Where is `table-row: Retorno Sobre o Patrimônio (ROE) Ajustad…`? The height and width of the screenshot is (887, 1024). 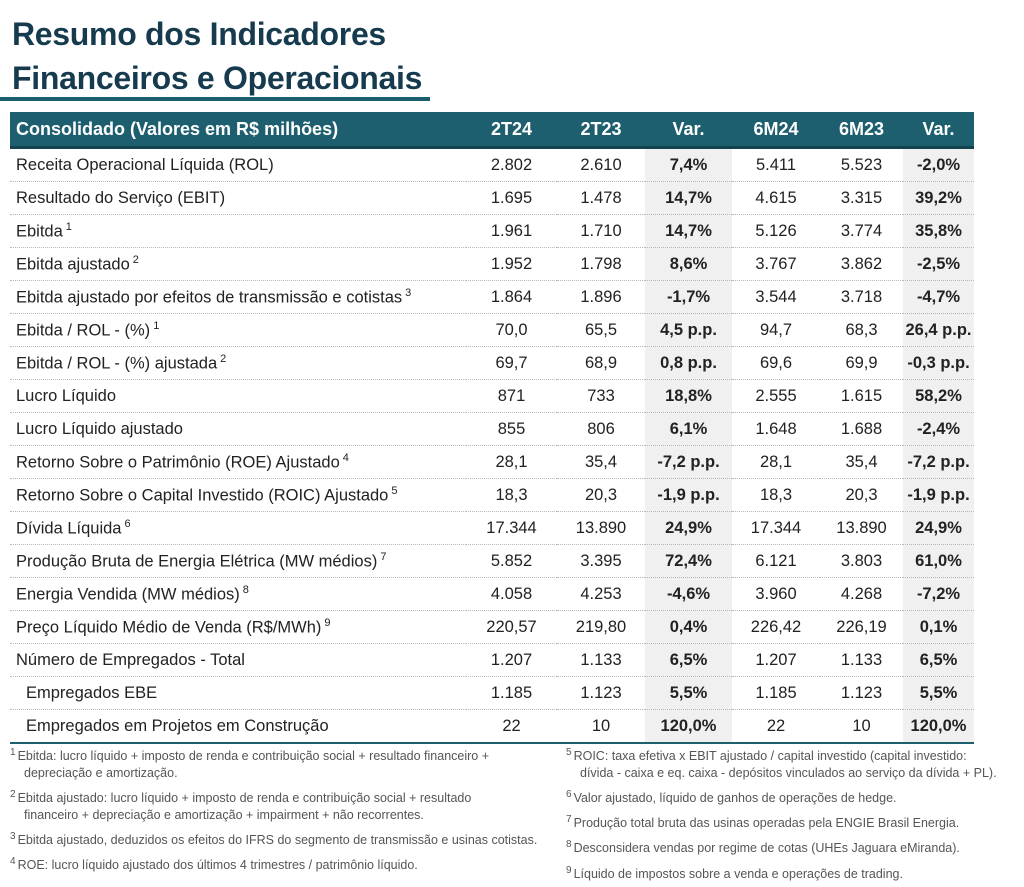 table-row: Retorno Sobre o Patrimônio (ROE) Ajustad… is located at coordinates (492, 462).